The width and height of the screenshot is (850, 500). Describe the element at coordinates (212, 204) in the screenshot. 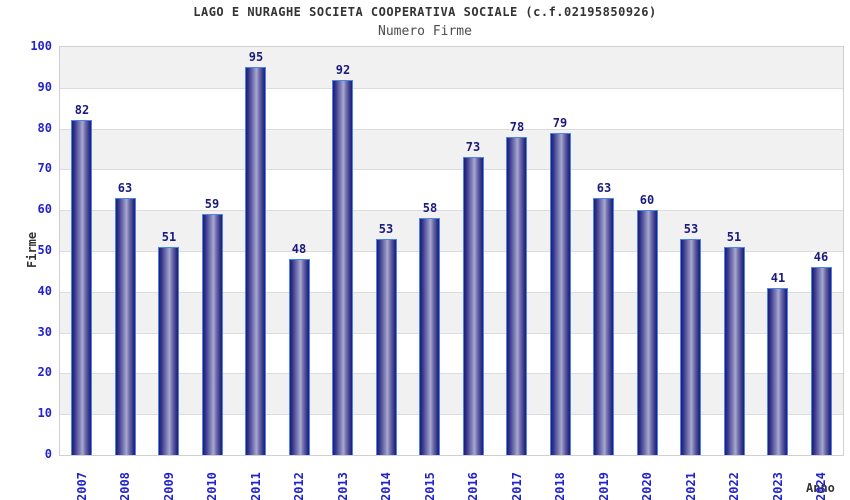

I see `bar-value-label: 59` at that location.